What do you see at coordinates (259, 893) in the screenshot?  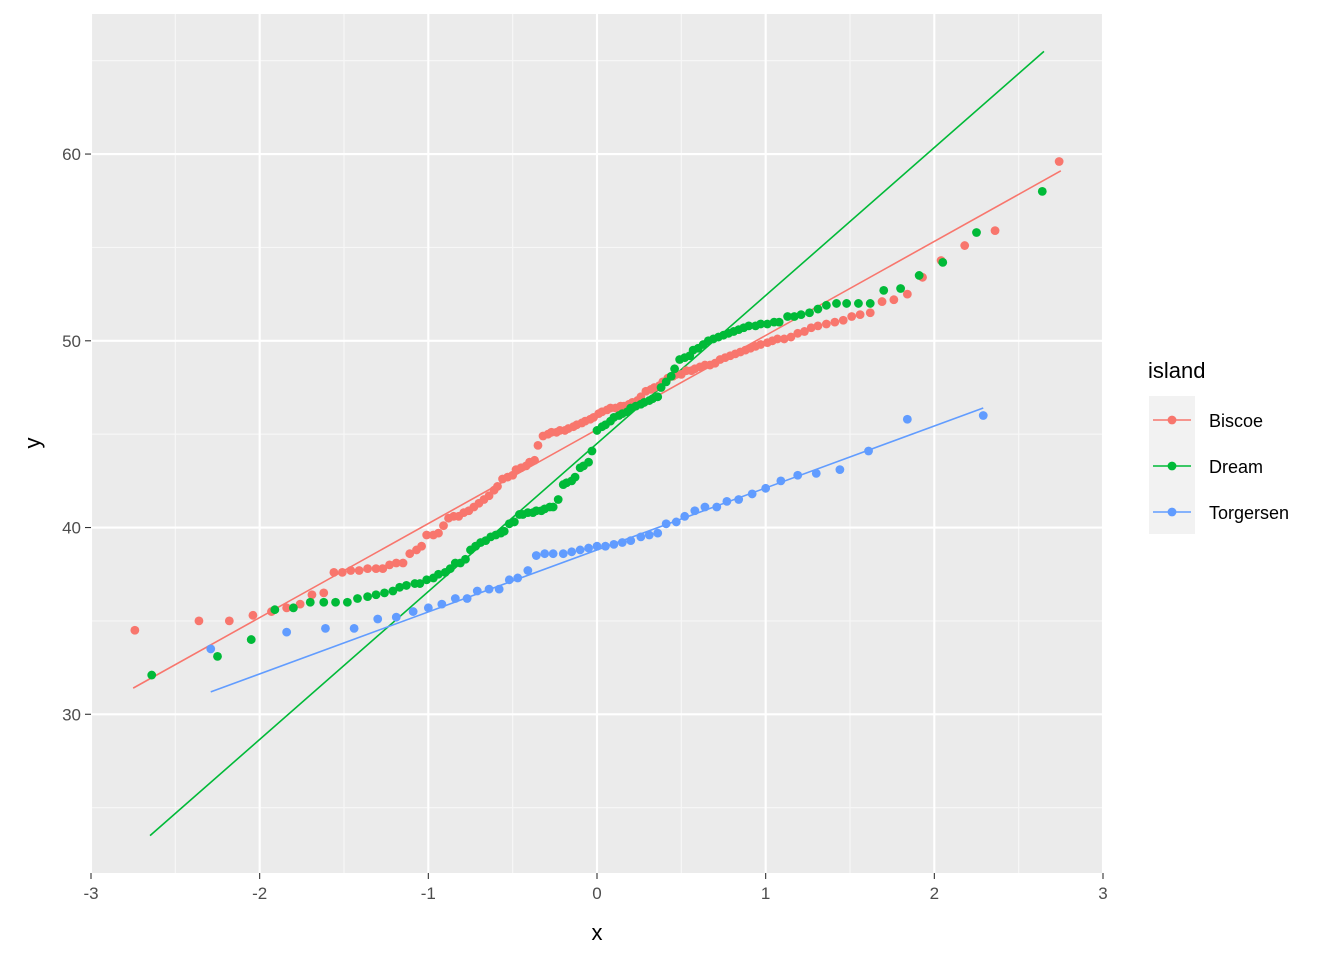 I see `x-tick-label: -2` at bounding box center [259, 893].